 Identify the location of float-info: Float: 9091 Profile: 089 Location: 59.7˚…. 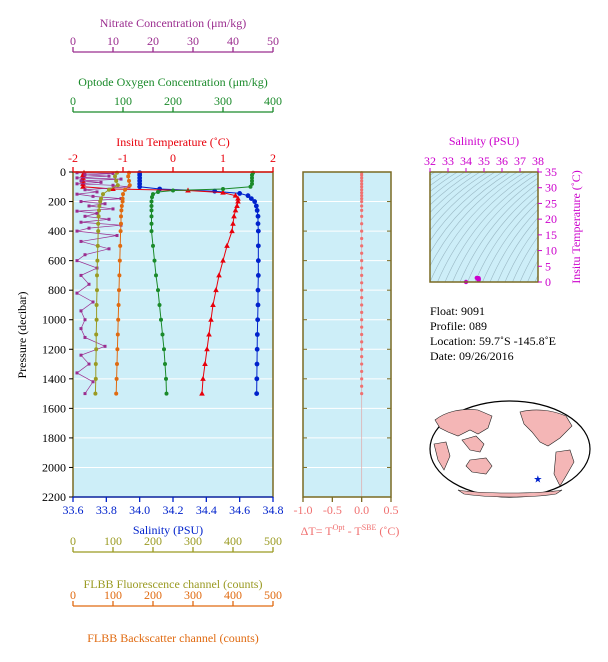
(493, 333).